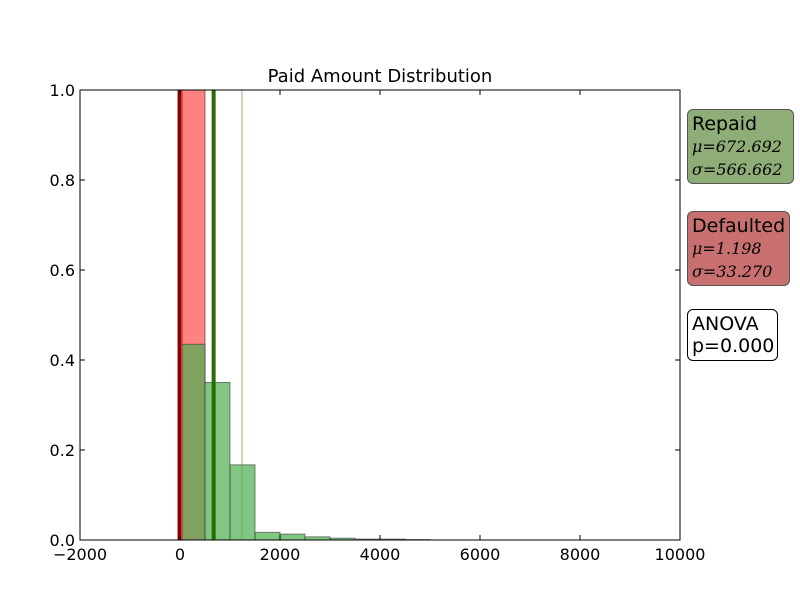  I want to click on x-tick-label: 4000, so click(380, 554).